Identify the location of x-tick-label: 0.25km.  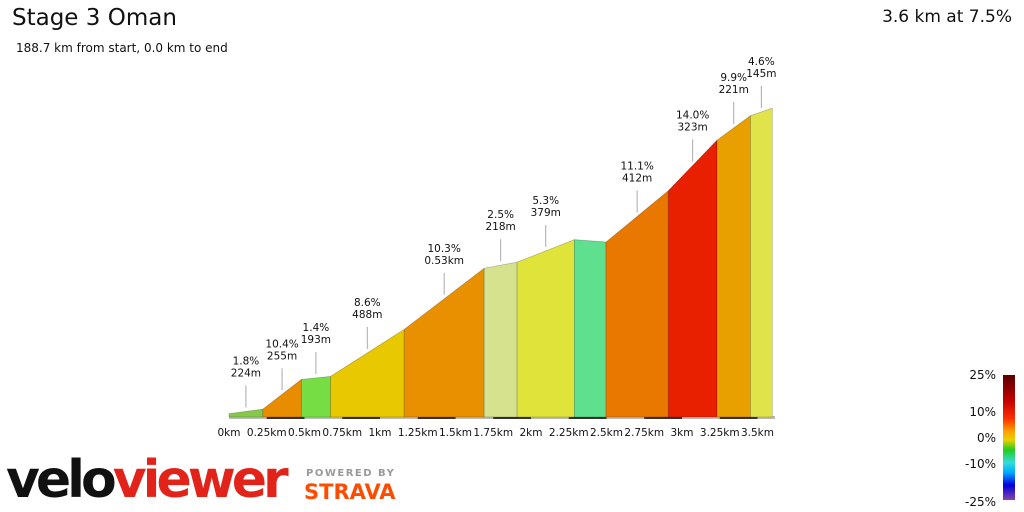
(267, 433).